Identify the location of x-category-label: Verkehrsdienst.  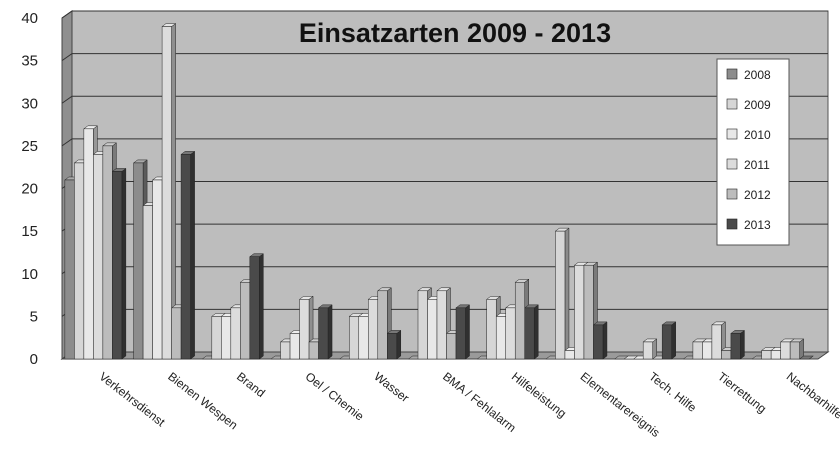
(133, 399).